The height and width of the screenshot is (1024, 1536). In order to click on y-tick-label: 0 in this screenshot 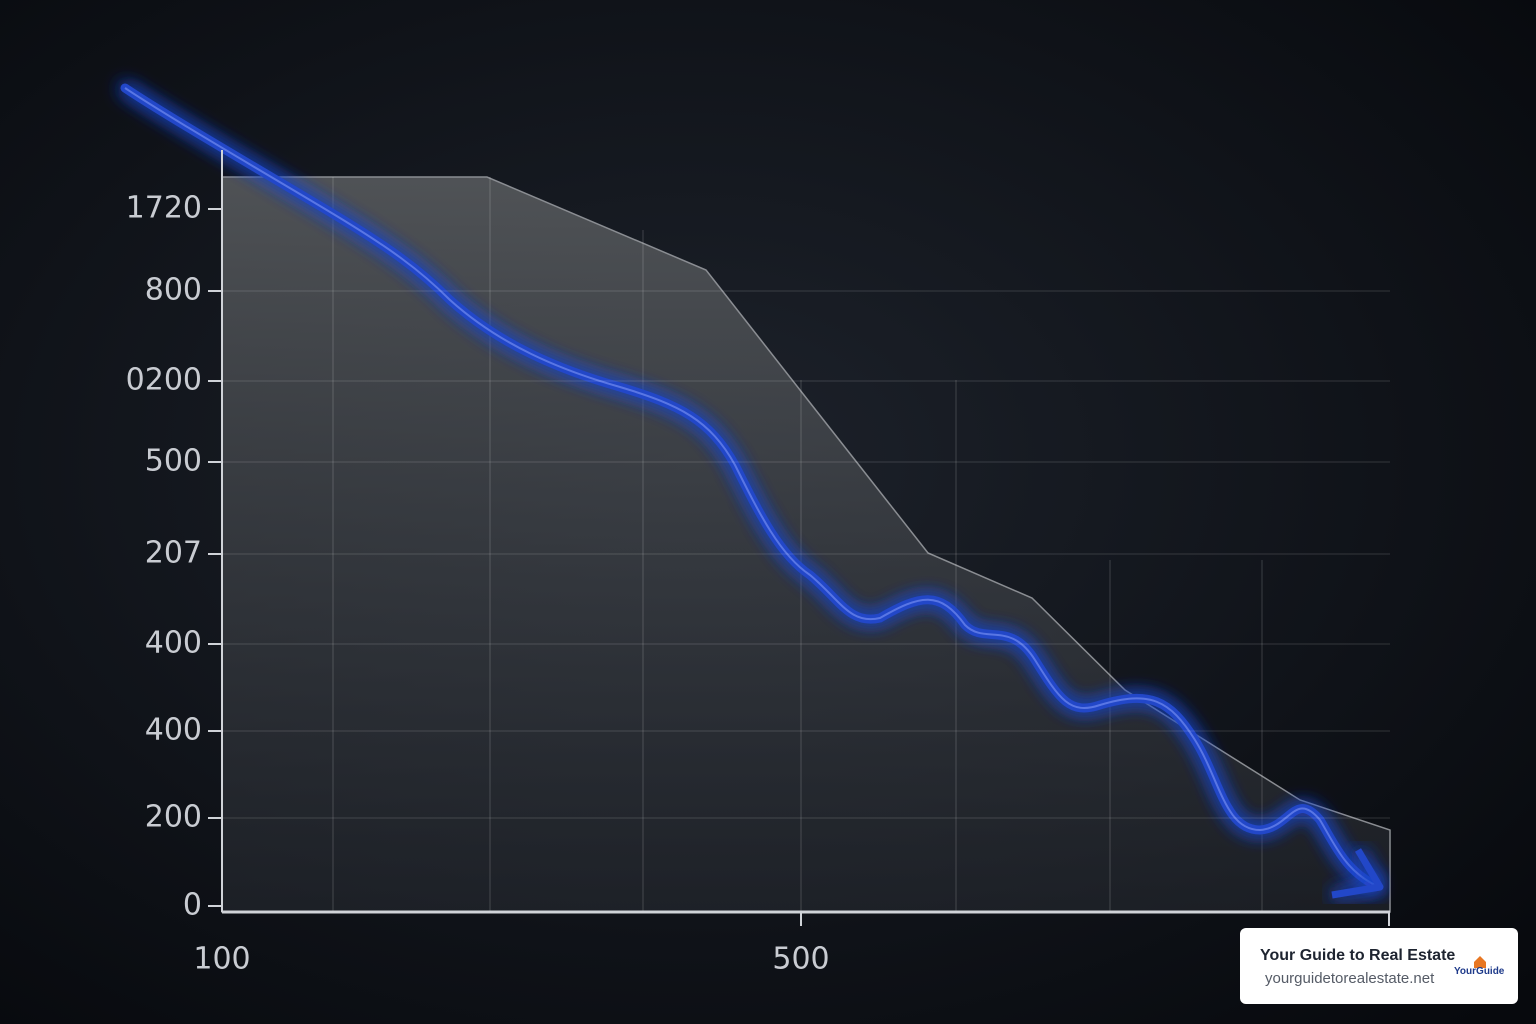, I will do `click(192, 905)`.